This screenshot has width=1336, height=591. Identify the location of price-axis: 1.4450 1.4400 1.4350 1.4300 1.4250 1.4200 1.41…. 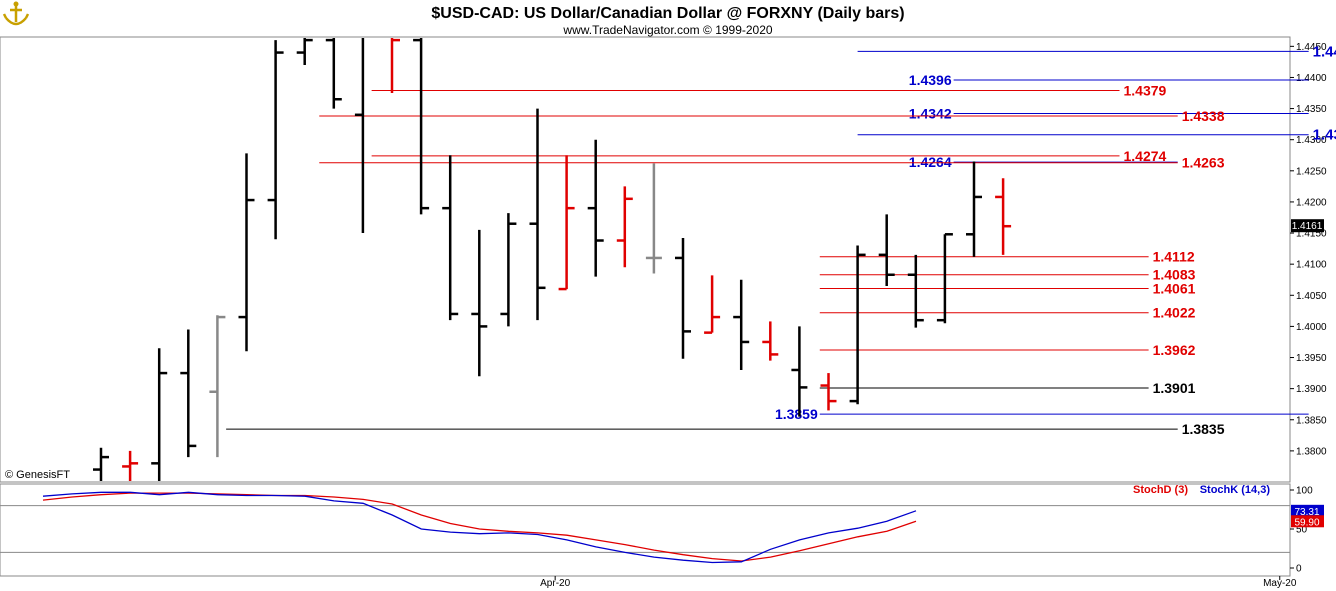
(1308, 249).